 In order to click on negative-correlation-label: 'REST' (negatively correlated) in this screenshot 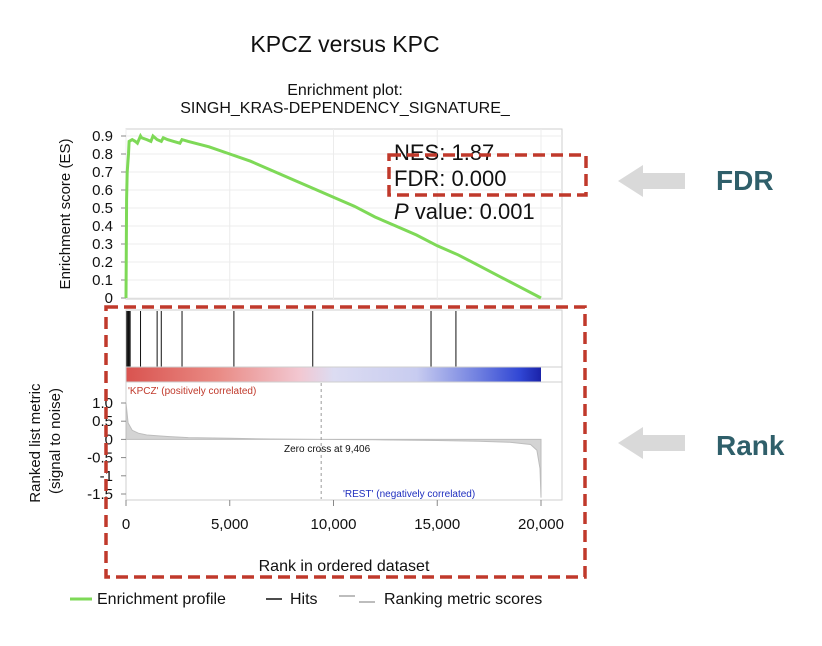, I will do `click(409, 494)`.